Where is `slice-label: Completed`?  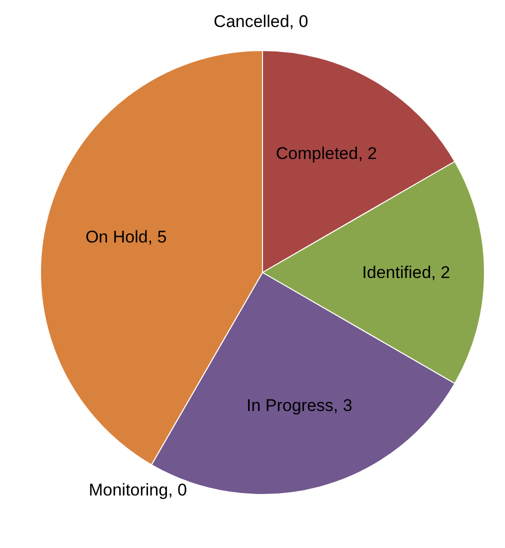 slice-label: Completed is located at coordinates (317, 153).